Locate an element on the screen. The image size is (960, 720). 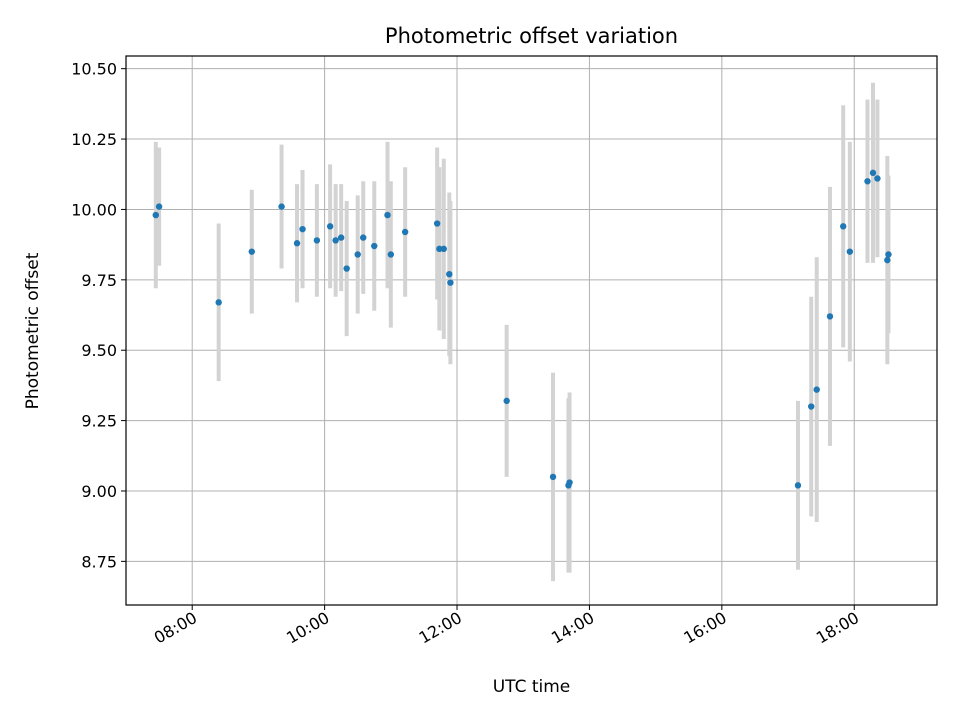
y-tick-label: 10.00 is located at coordinates (94, 209).